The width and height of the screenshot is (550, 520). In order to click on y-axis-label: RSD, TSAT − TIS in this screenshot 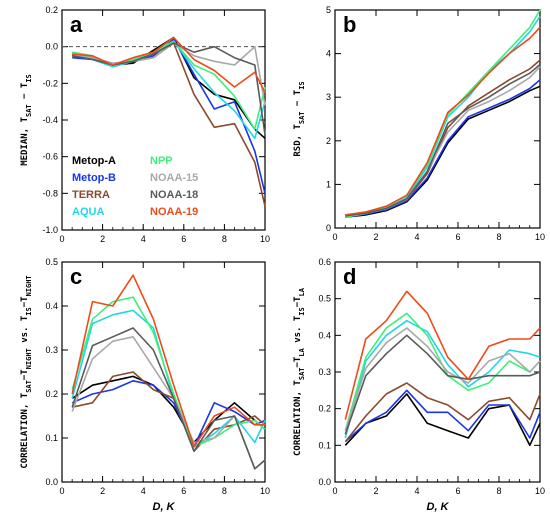, I will do `click(299, 118)`.